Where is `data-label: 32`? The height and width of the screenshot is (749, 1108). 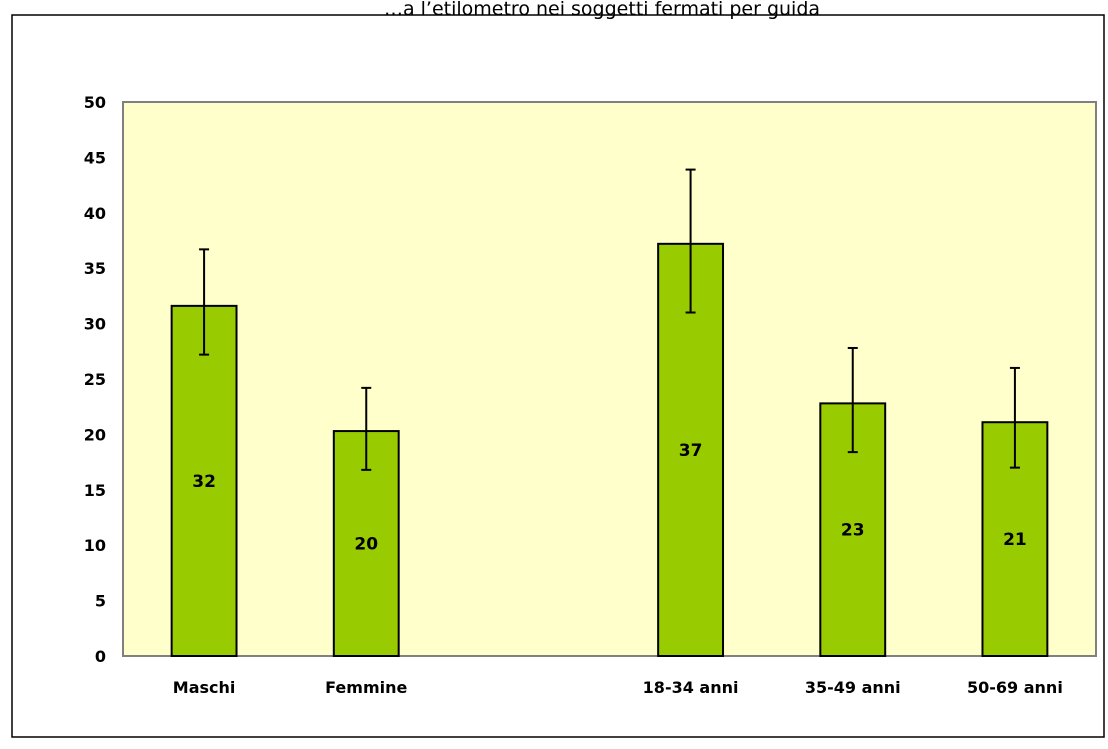 data-label: 32 is located at coordinates (204, 482).